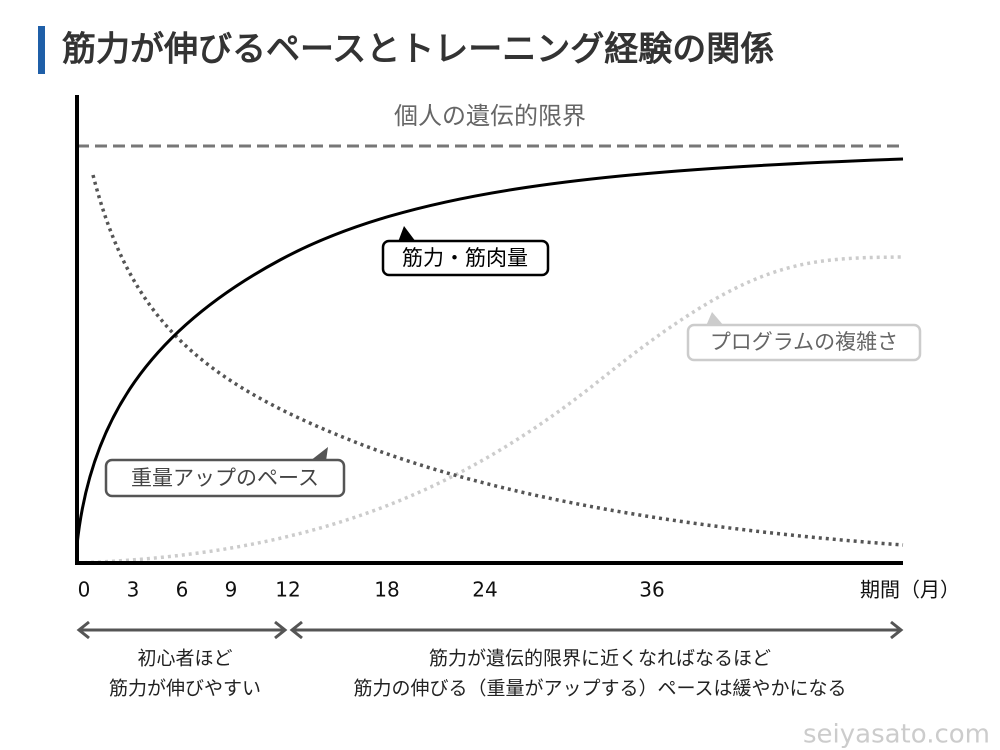 The width and height of the screenshot is (1000, 750). What do you see at coordinates (600, 659) in the screenshot?
I see `phase-text: 筋力が遺伝的限界に近くなればなるほど` at bounding box center [600, 659].